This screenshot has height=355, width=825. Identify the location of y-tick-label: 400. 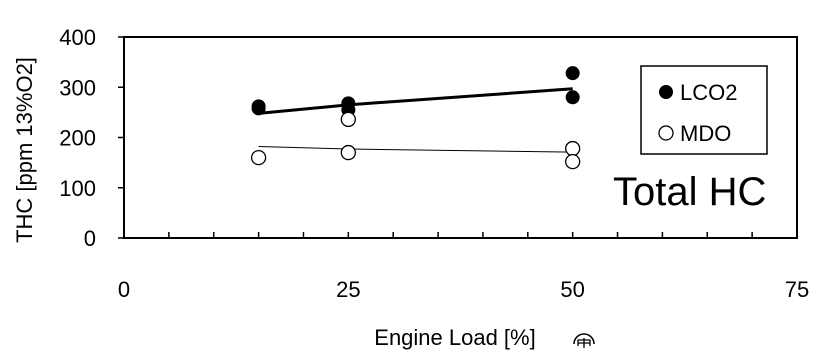
(77, 37).